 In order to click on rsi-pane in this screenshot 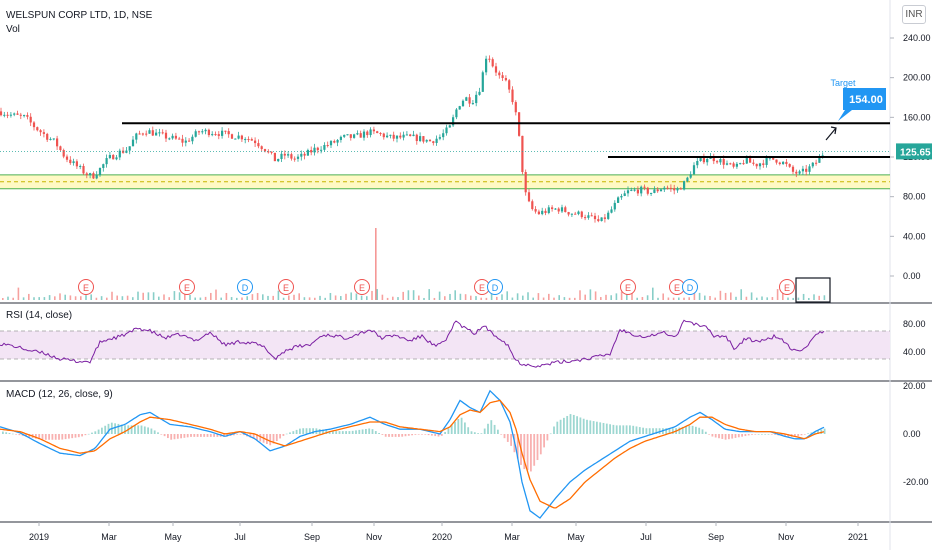, I will do `click(445, 343)`.